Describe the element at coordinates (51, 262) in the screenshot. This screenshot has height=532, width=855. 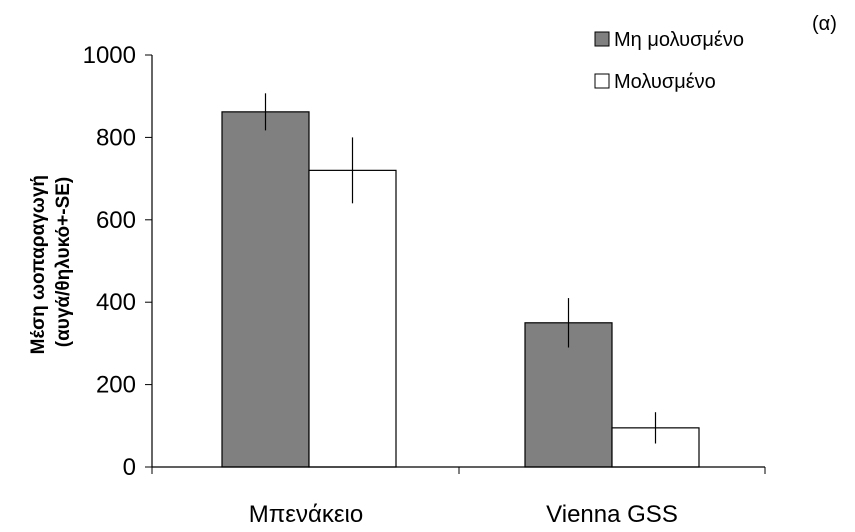
I see `y-axis-label: Μέση ωοπαραγωγή (αυγά/θηλυκό+-SE)` at that location.